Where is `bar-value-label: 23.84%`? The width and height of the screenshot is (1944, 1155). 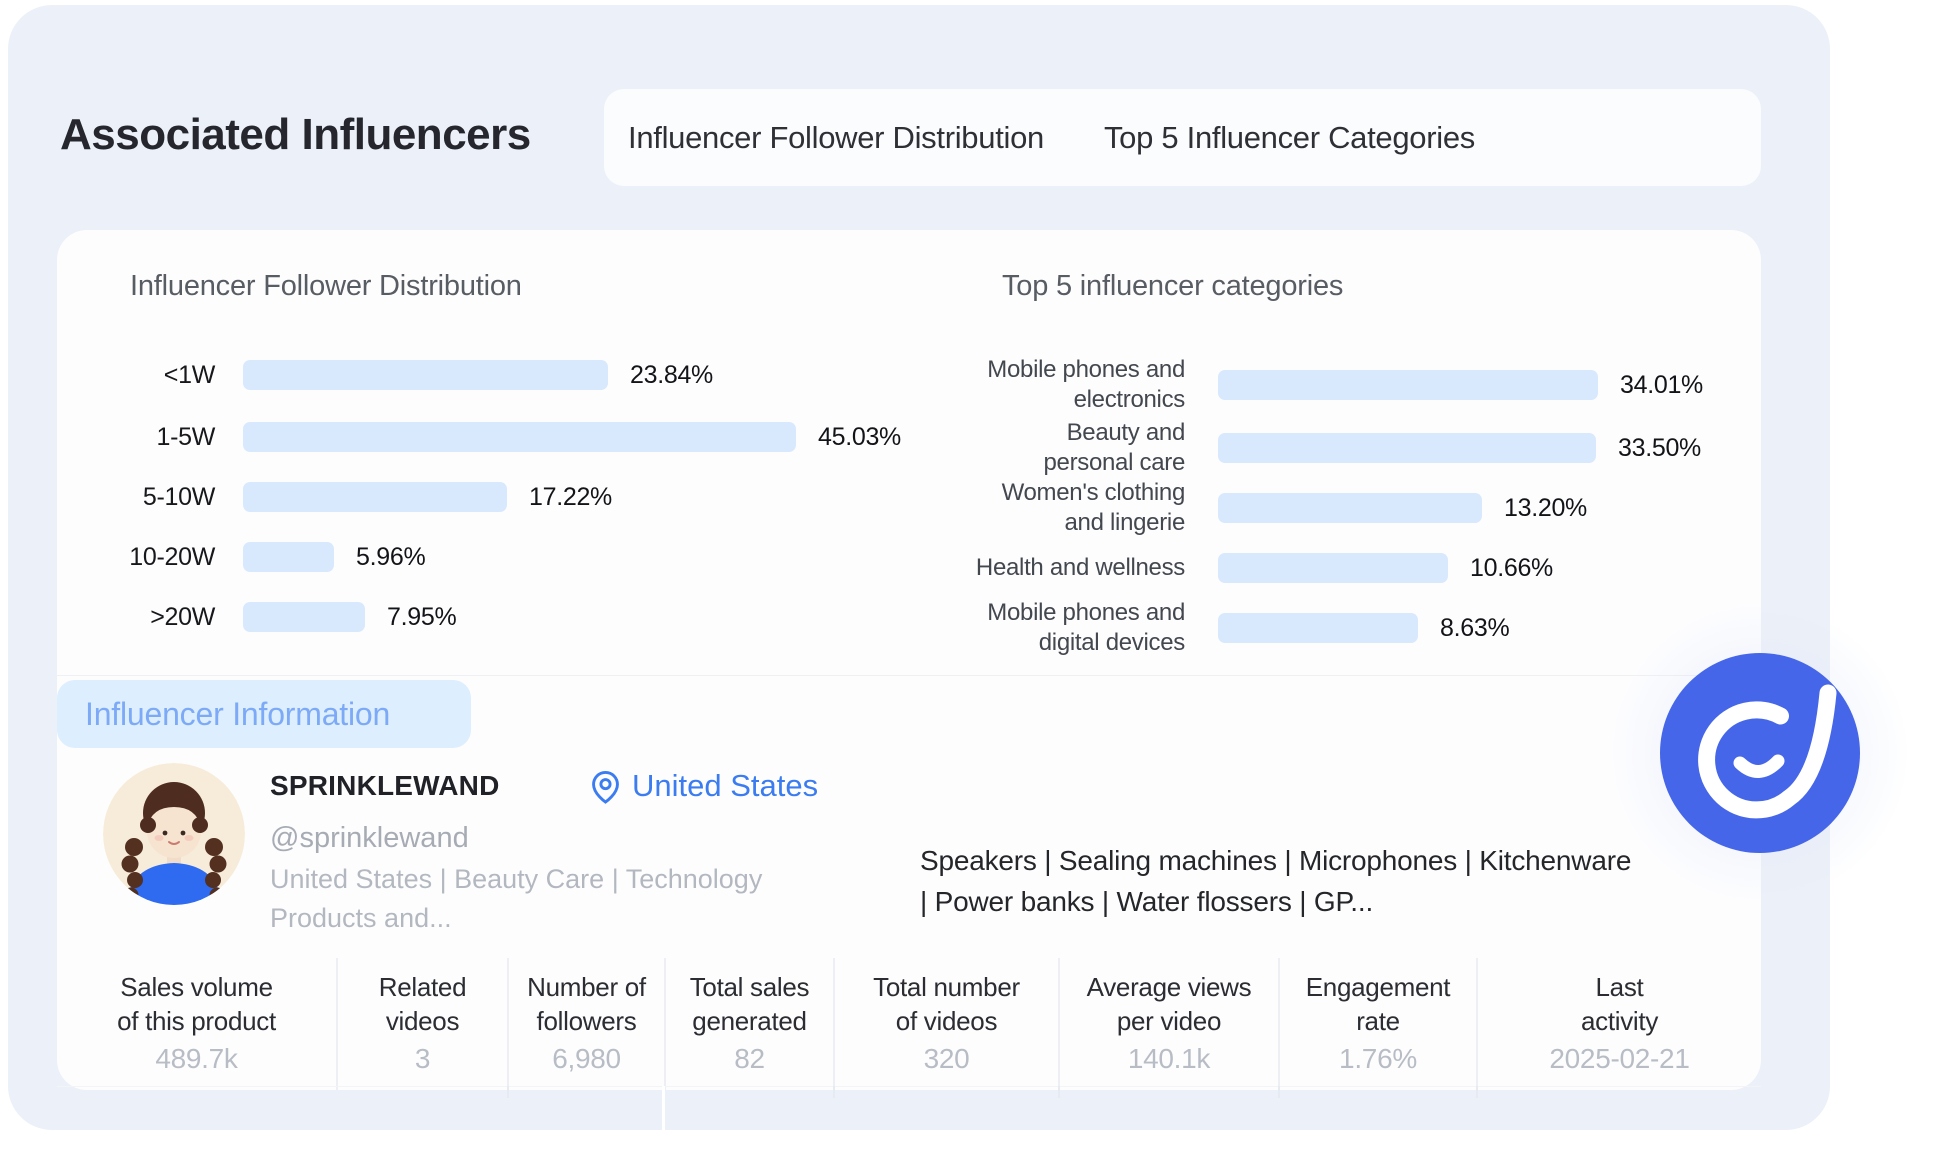 bar-value-label: 23.84% is located at coordinates (671, 375).